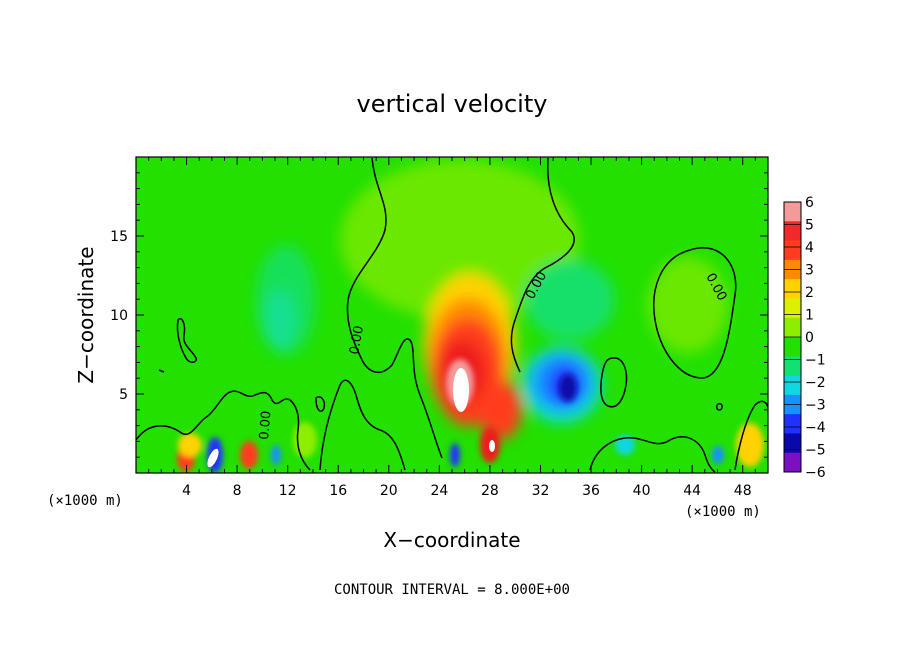  Describe the element at coordinates (743, 491) in the screenshot. I see `x-tick-label: 48` at that location.